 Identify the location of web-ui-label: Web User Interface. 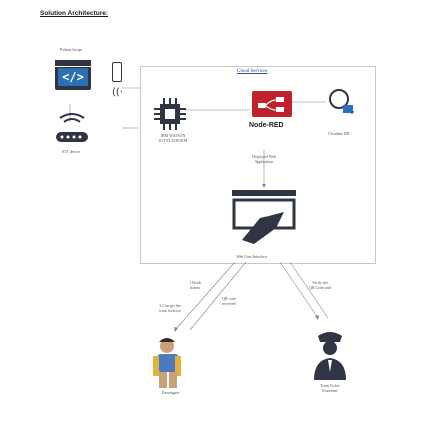
(251, 256).